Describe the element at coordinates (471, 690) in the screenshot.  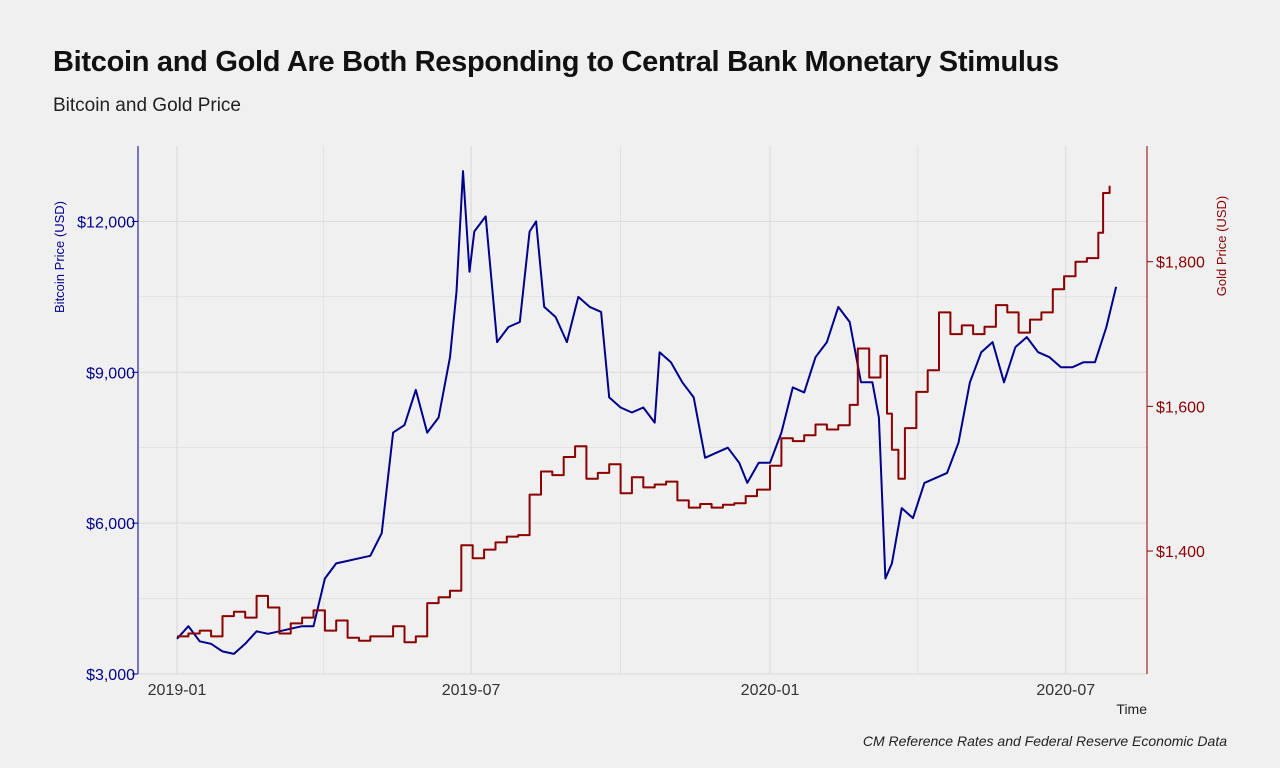
I see `x-tick-label: 2019-07` at that location.